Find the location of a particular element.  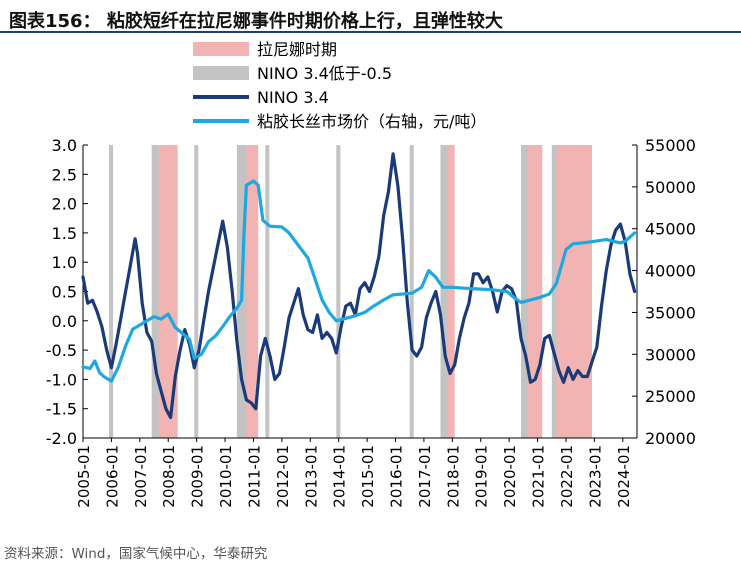

y-left-tick-label: 0.0 is located at coordinates (64, 321).